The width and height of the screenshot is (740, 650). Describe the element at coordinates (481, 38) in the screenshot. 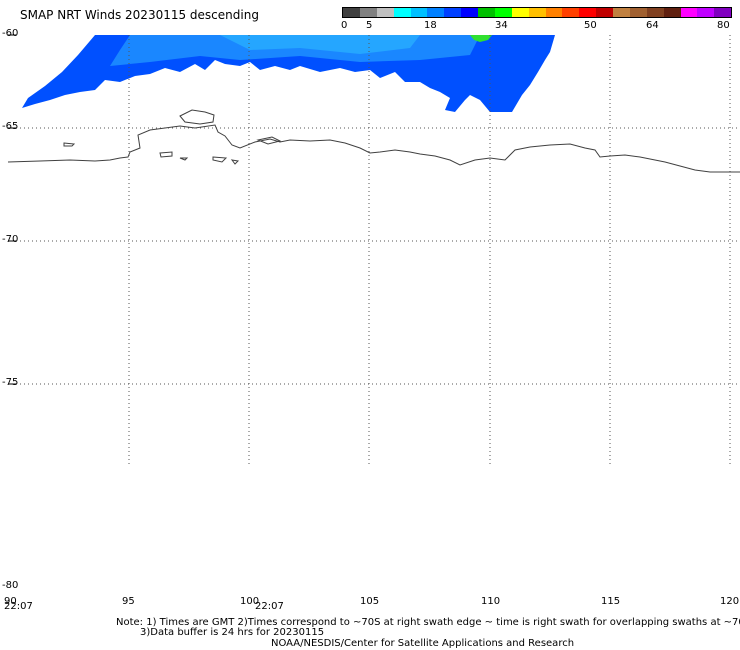

I see `wind-green-patch` at that location.